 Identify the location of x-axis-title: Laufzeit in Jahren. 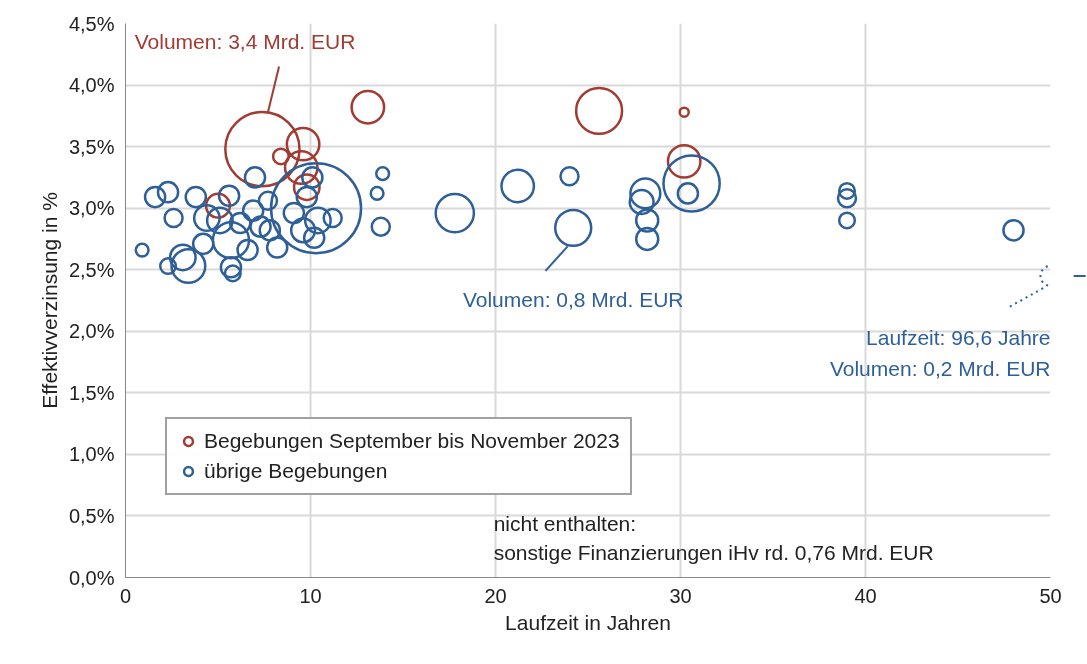
(588, 622).